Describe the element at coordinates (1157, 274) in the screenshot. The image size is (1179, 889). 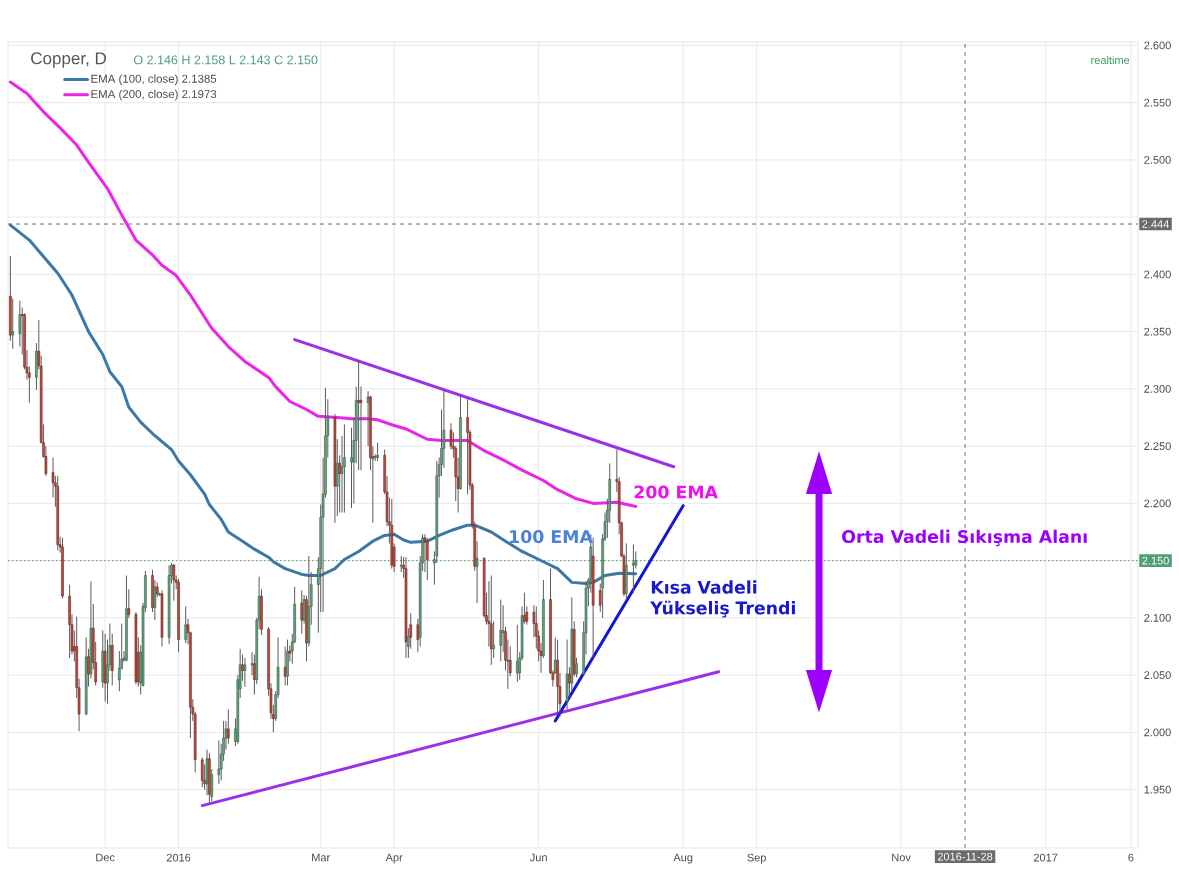
I see `y-tick-label: 2.400` at that location.